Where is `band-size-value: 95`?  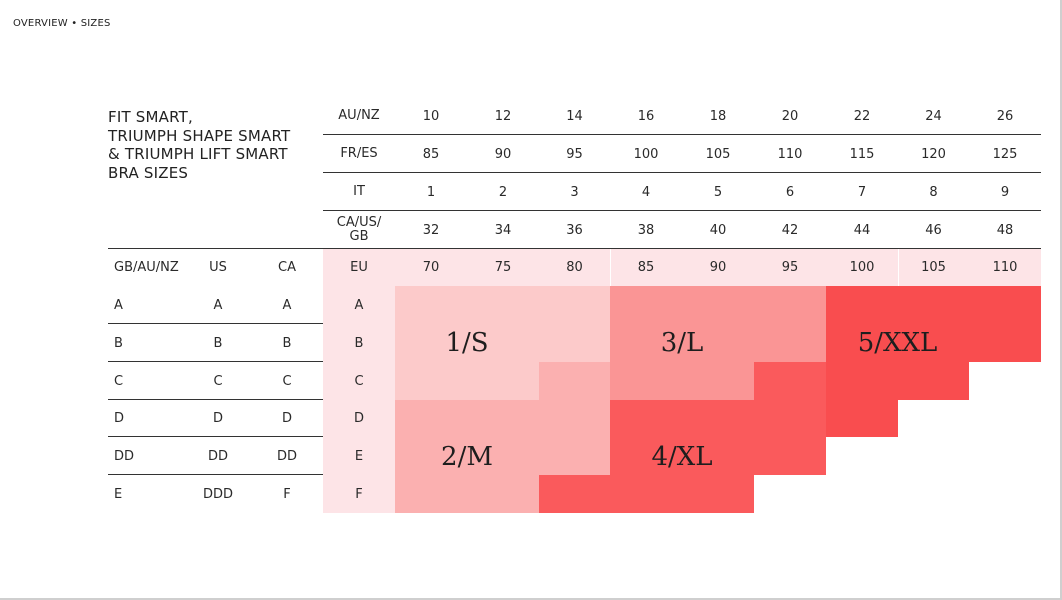
band-size-value: 95 is located at coordinates (574, 154).